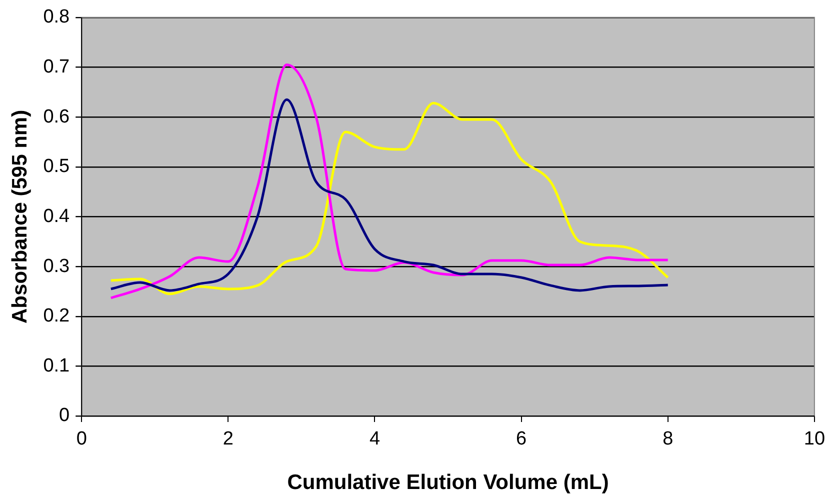 The width and height of the screenshot is (831, 504). What do you see at coordinates (20, 217) in the screenshot?
I see `y-axis-title: Absorbance (595 nm)` at bounding box center [20, 217].